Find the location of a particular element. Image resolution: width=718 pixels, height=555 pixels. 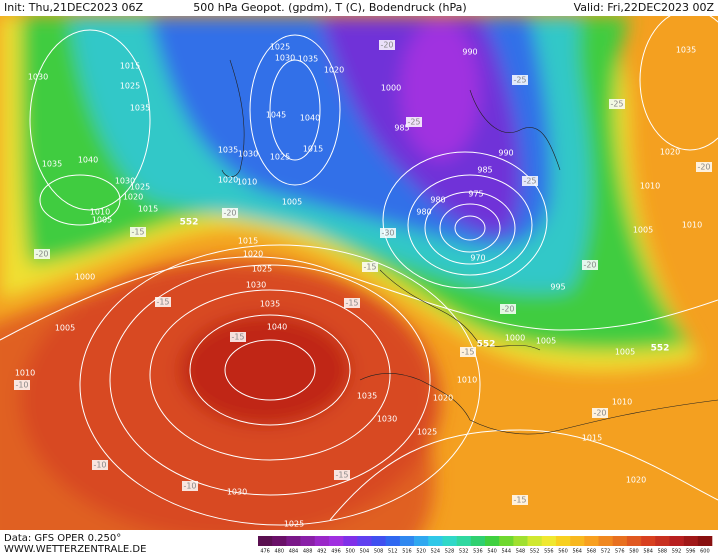

scale-label: 540 is located at coordinates (492, 552).